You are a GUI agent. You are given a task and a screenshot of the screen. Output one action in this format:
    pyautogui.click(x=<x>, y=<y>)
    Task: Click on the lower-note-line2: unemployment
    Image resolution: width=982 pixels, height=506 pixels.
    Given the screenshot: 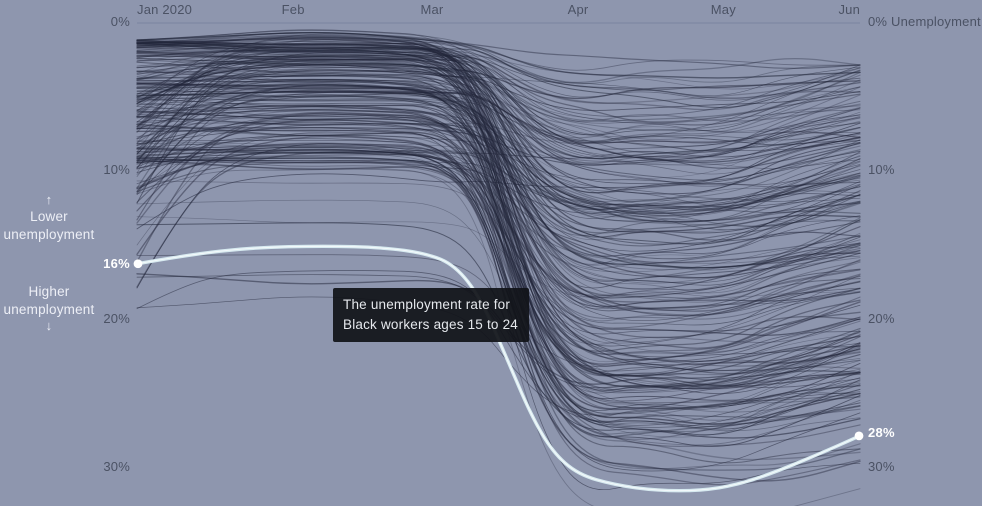 What is the action you would take?
    pyautogui.click(x=49, y=234)
    